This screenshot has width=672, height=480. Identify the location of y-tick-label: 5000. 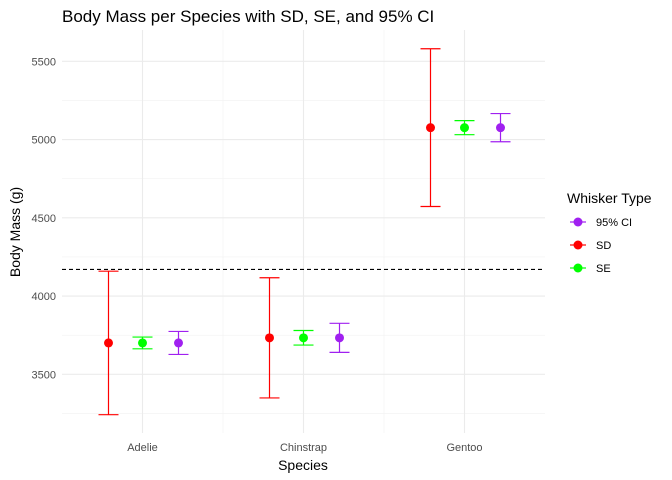
(44, 141).